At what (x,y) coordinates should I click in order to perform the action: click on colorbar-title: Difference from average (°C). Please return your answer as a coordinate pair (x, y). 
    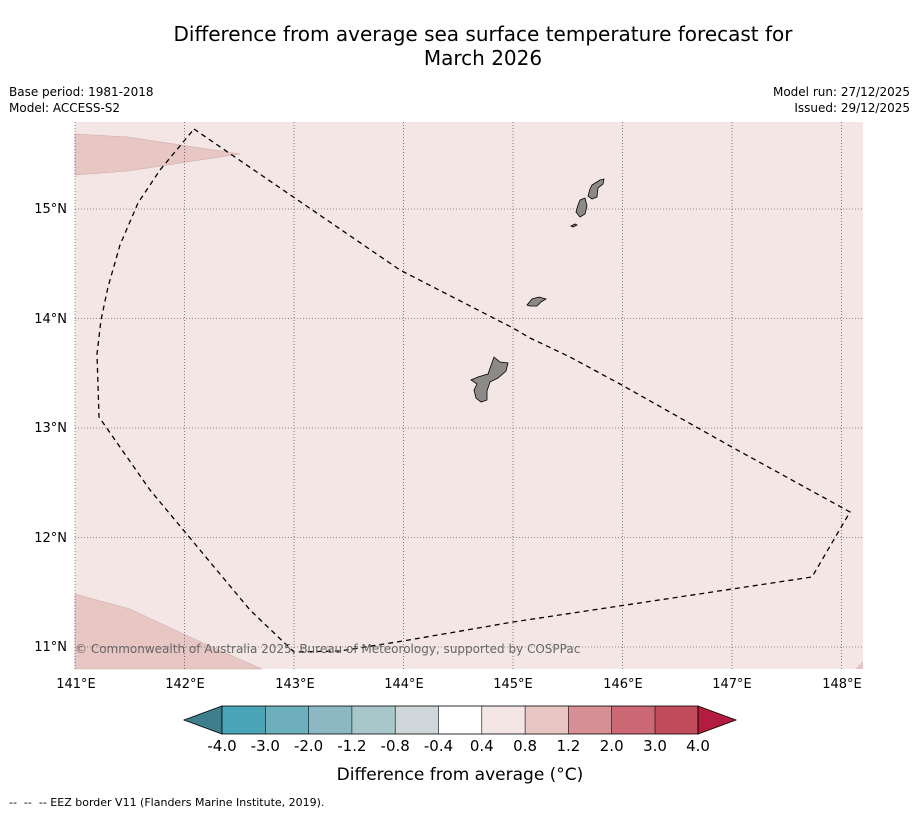
    Looking at the image, I should click on (460, 775).